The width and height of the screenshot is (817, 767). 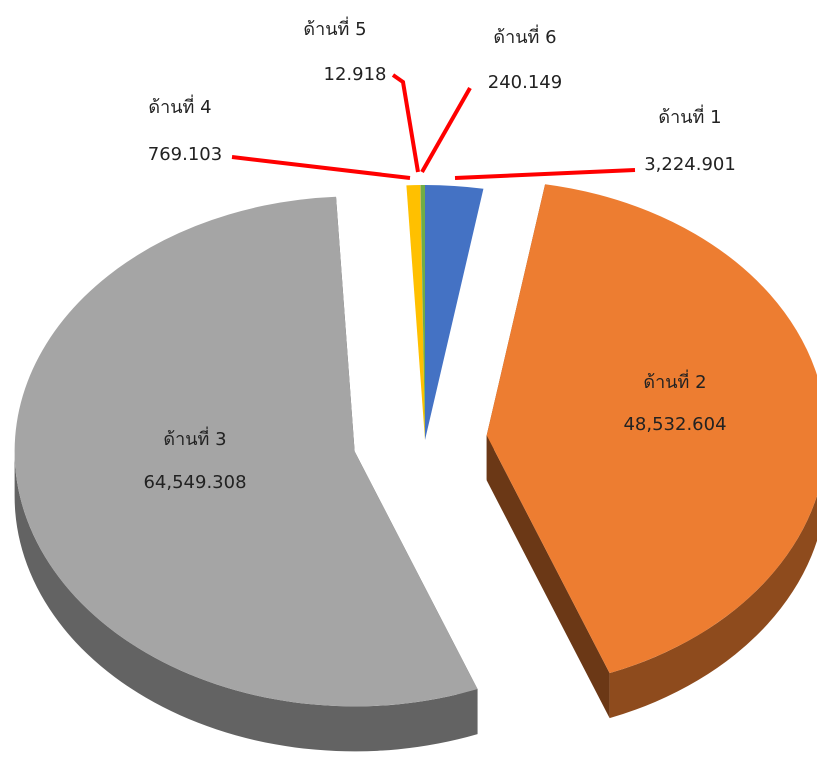 What do you see at coordinates (179, 106) in the screenshot?
I see `slice-label: ด้านที่ 4` at bounding box center [179, 106].